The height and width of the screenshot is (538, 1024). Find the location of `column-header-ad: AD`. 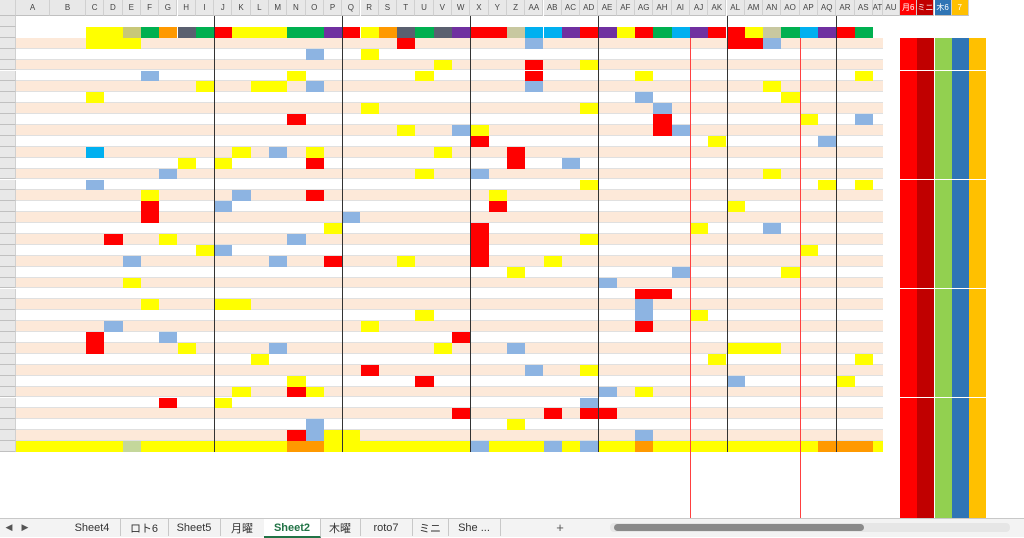

column-header-ad: AD is located at coordinates (589, 8).